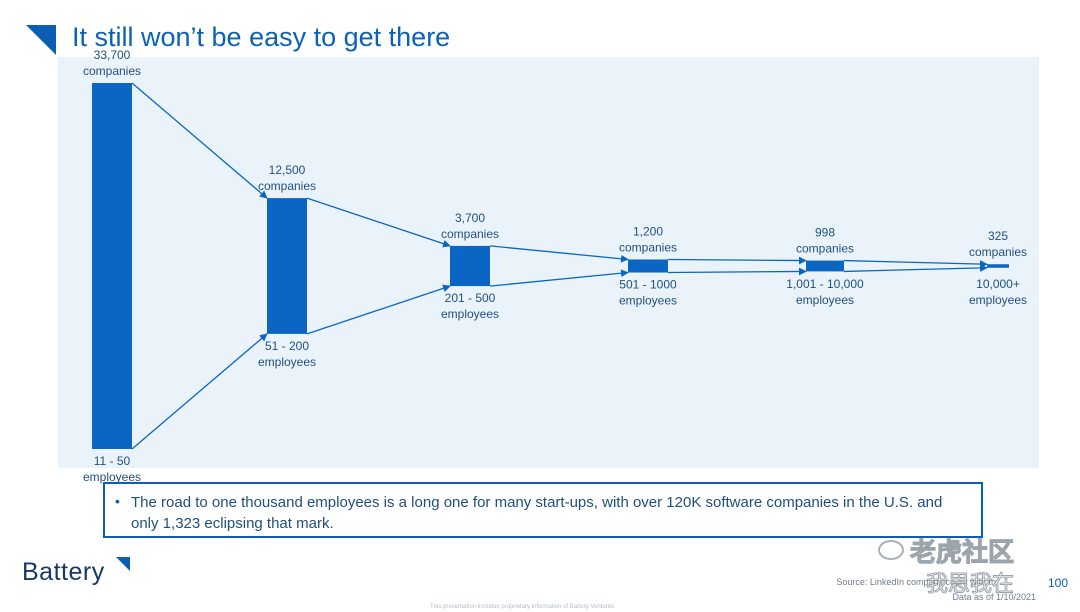 This screenshot has height=612, width=1080. What do you see at coordinates (916, 582) in the screenshot?
I see `source-note: Source: LinkedIn company count with th` at bounding box center [916, 582].